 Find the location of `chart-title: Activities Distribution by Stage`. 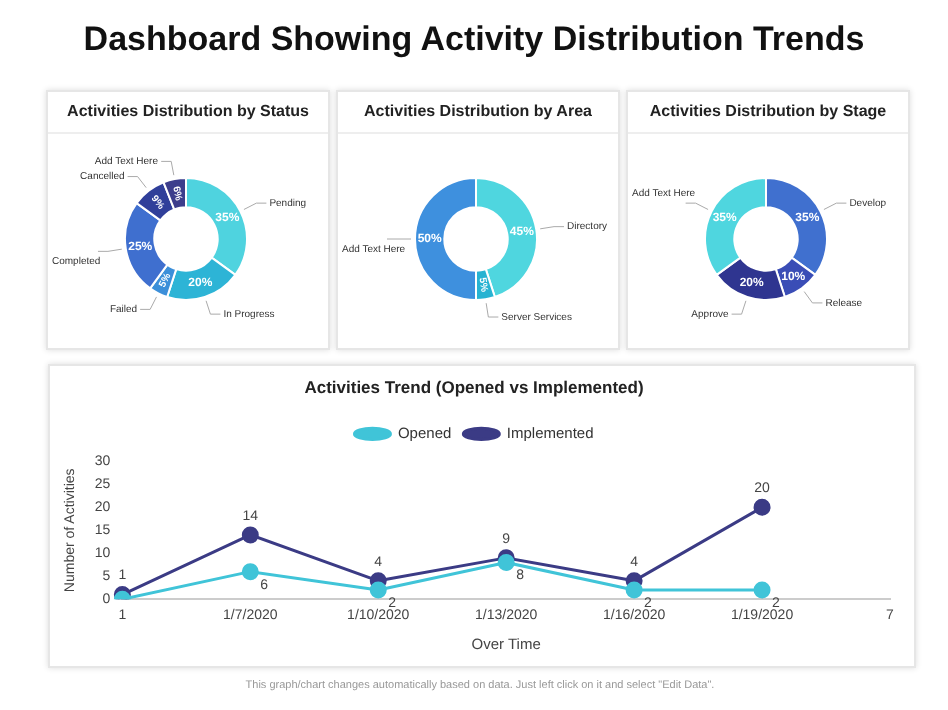

chart-title: Activities Distribution by Stage is located at coordinates (768, 113).